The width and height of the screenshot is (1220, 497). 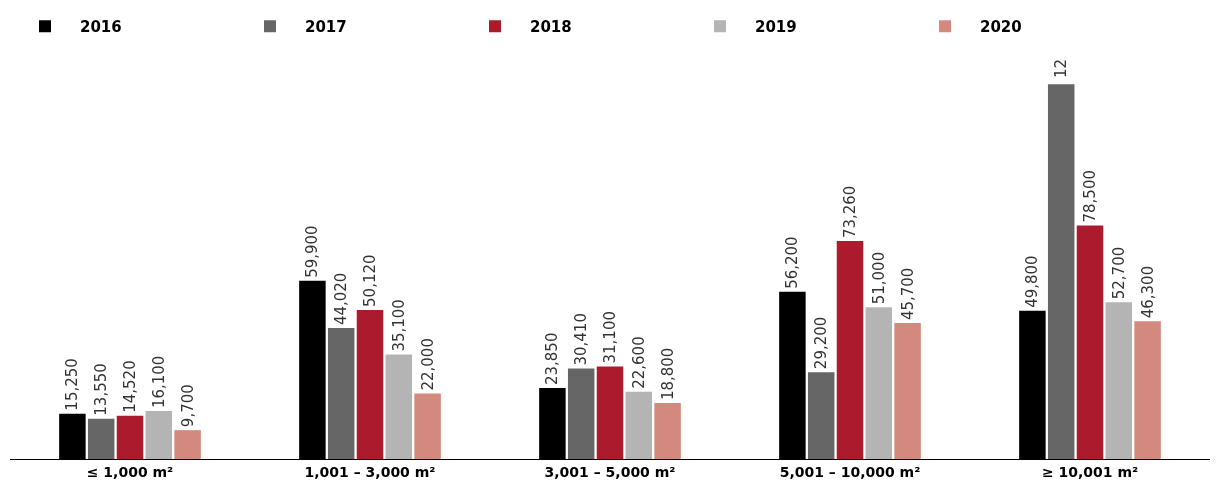 I want to click on legend-label: 2016, so click(x=101, y=27).